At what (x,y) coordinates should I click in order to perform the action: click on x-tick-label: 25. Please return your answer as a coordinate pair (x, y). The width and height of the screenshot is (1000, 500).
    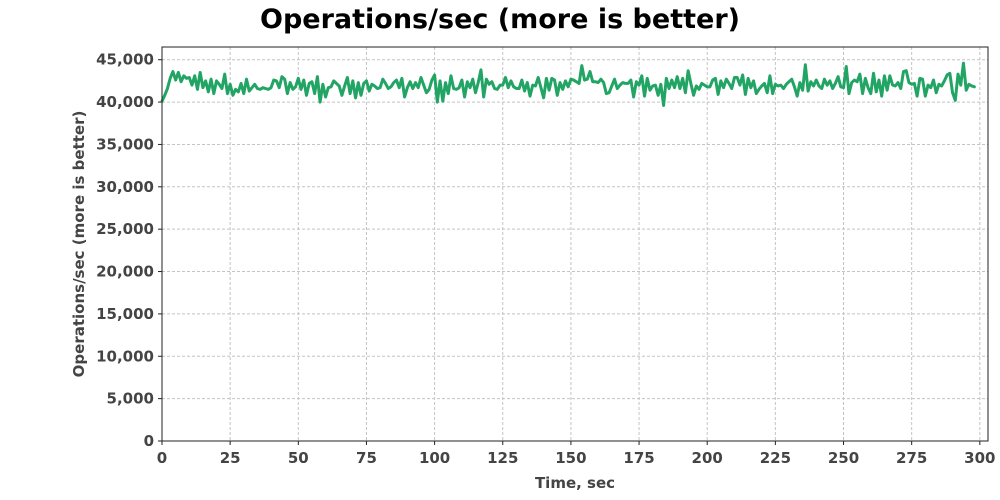
    Looking at the image, I should click on (230, 458).